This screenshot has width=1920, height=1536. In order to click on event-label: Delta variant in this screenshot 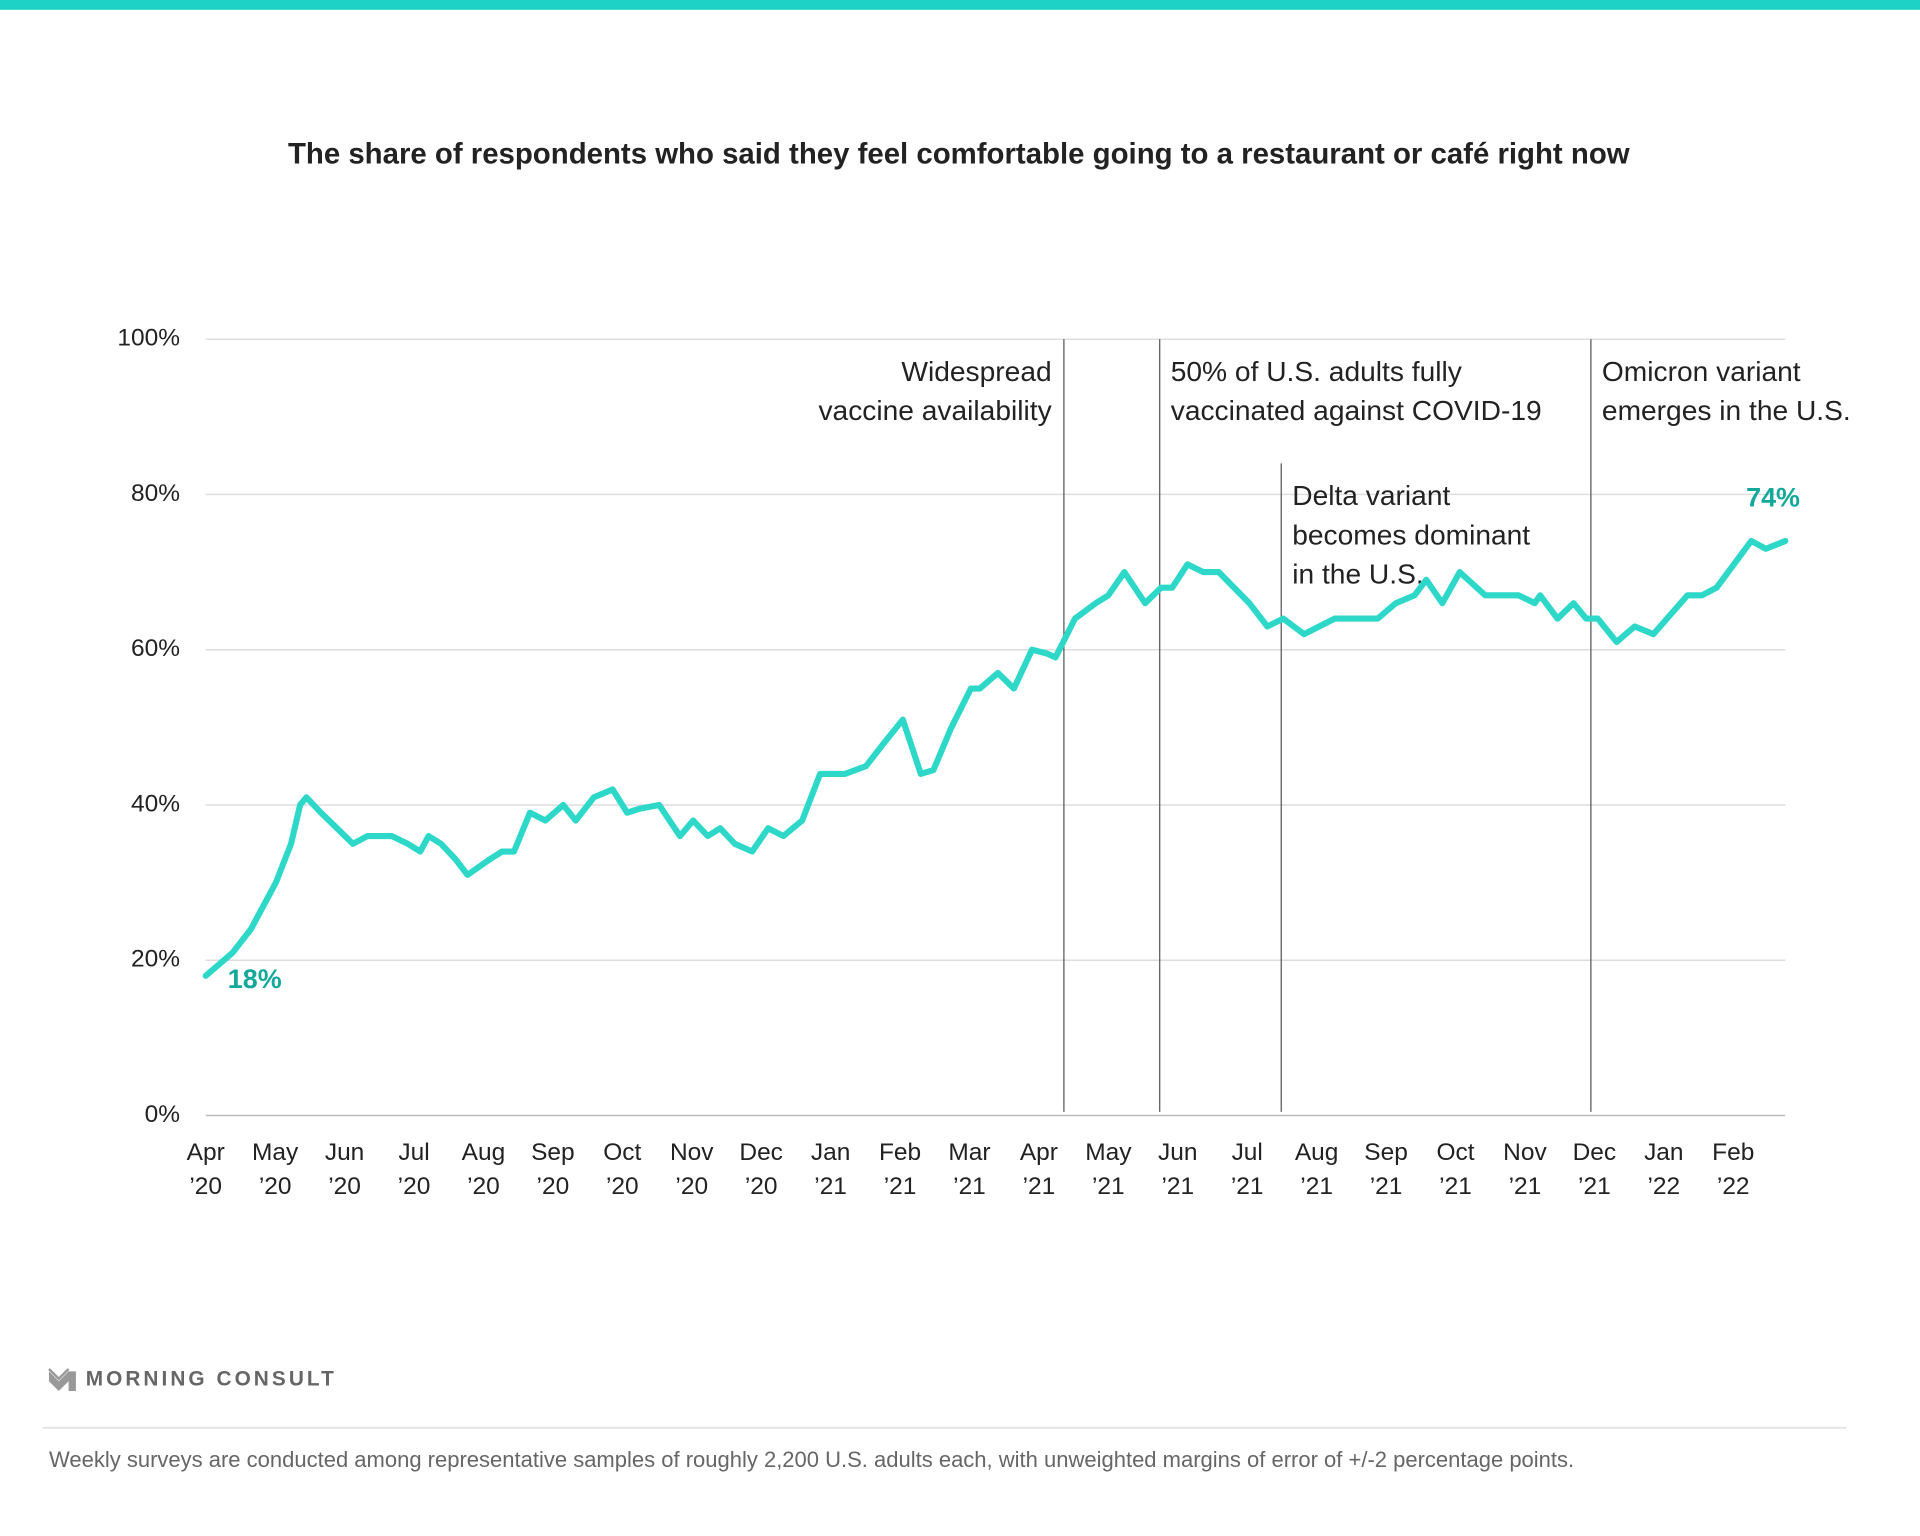, I will do `click(1371, 495)`.